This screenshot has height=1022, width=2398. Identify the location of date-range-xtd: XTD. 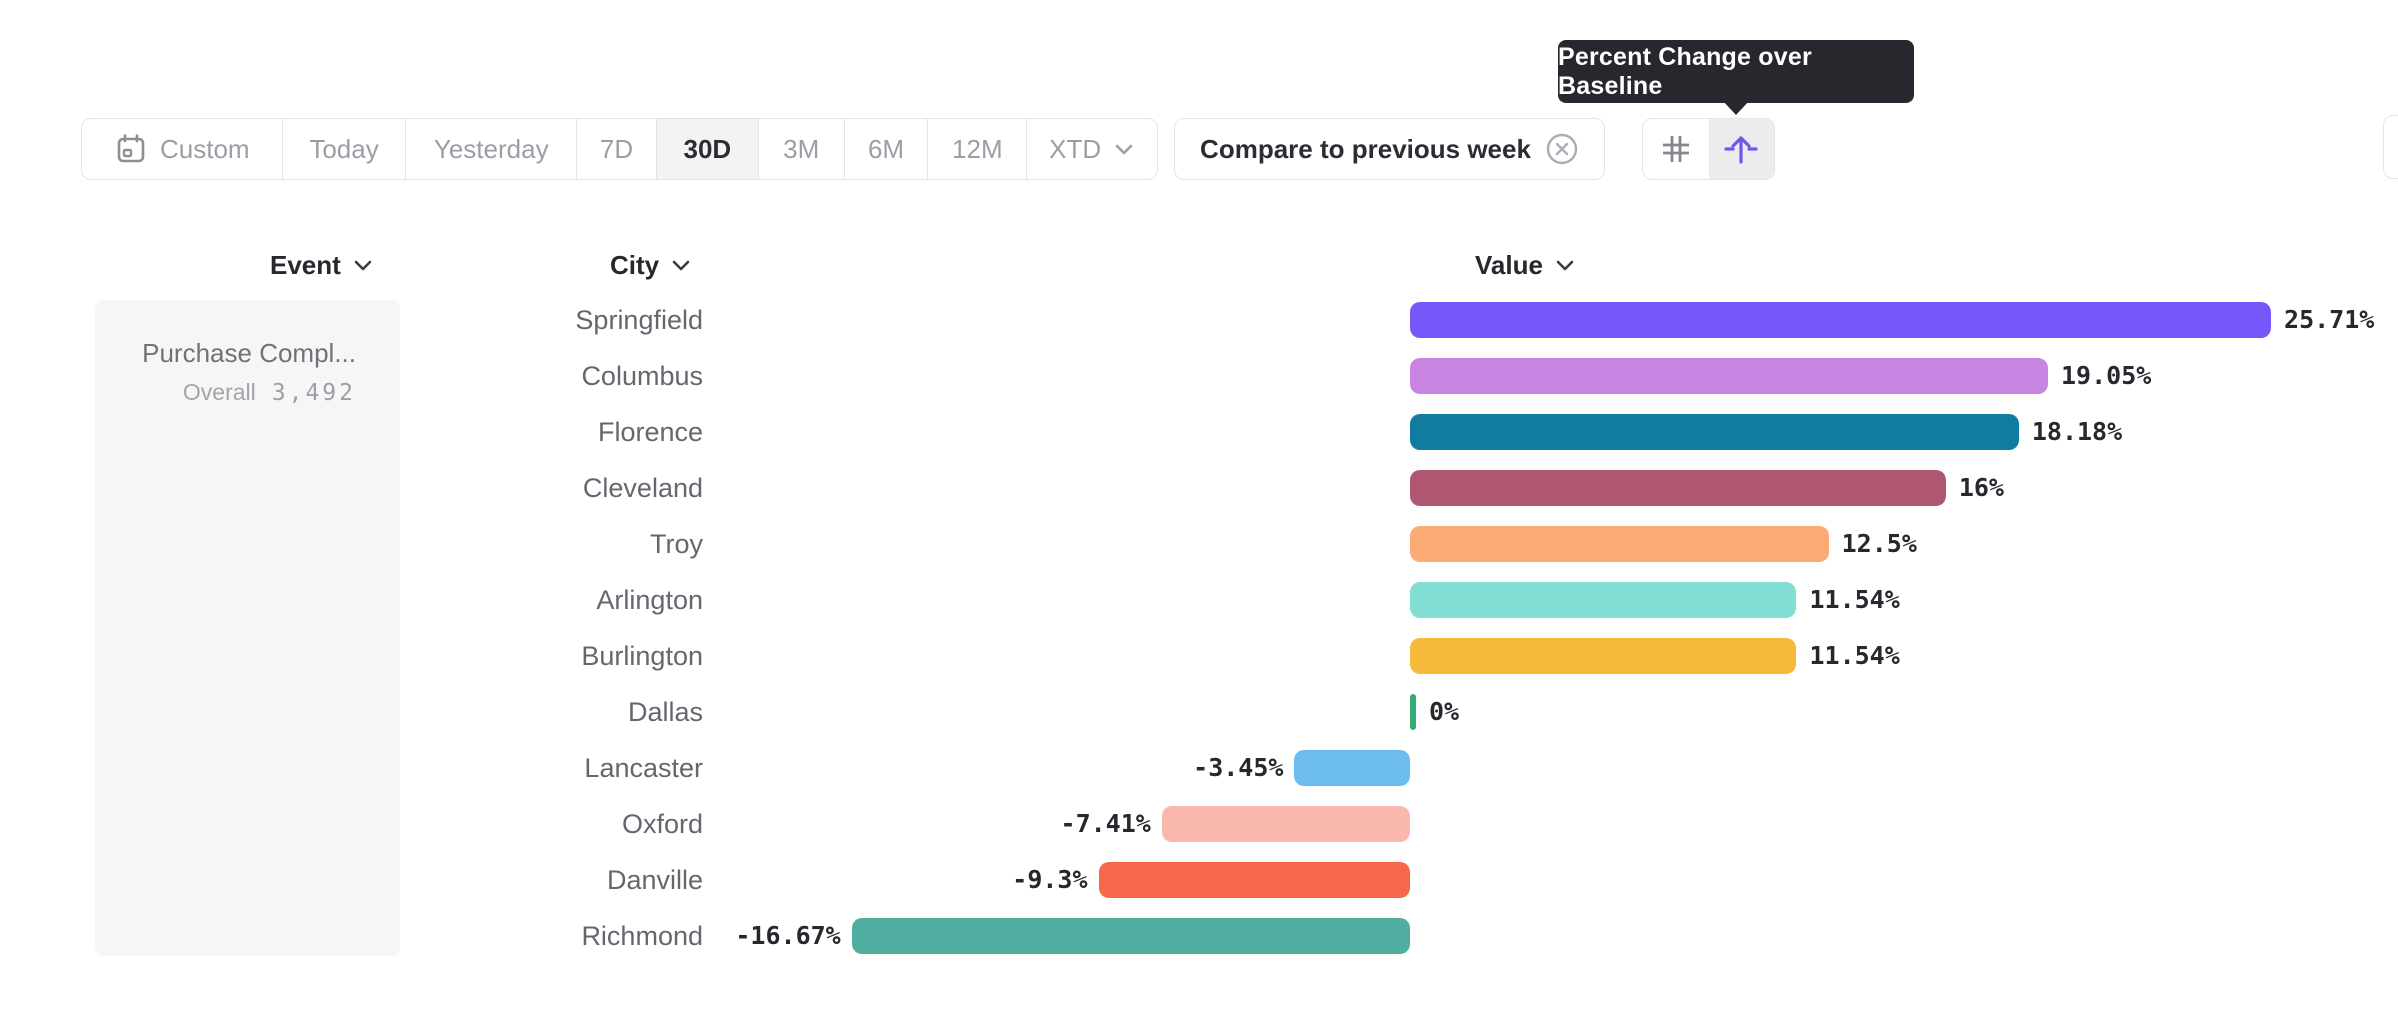
(1092, 149).